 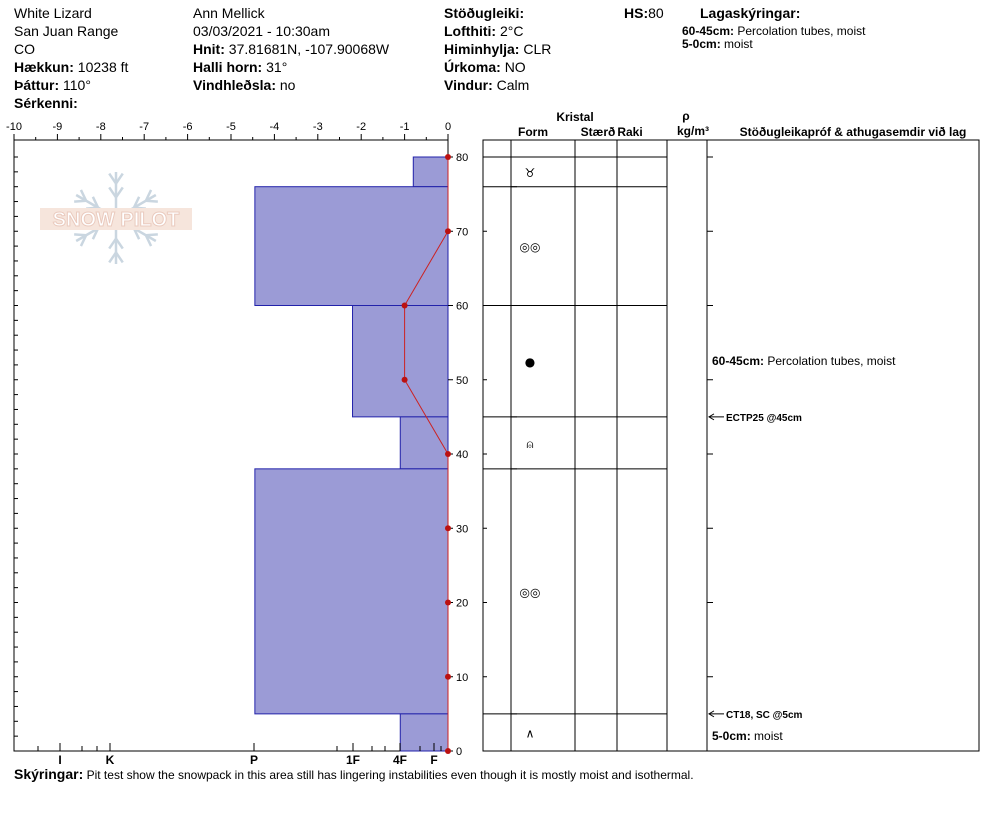 What do you see at coordinates (462, 678) in the screenshot?
I see `depth-tick-label: 10` at bounding box center [462, 678].